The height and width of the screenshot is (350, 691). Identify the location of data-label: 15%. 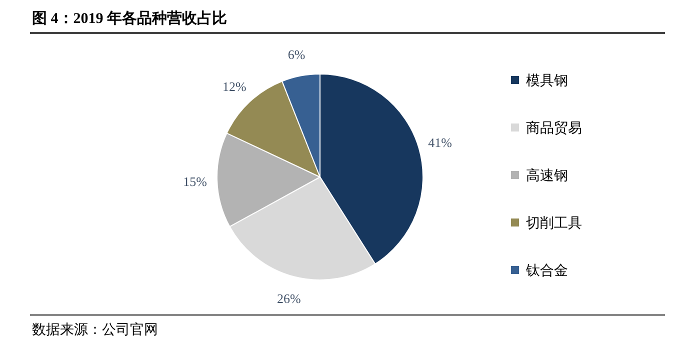
(195, 181).